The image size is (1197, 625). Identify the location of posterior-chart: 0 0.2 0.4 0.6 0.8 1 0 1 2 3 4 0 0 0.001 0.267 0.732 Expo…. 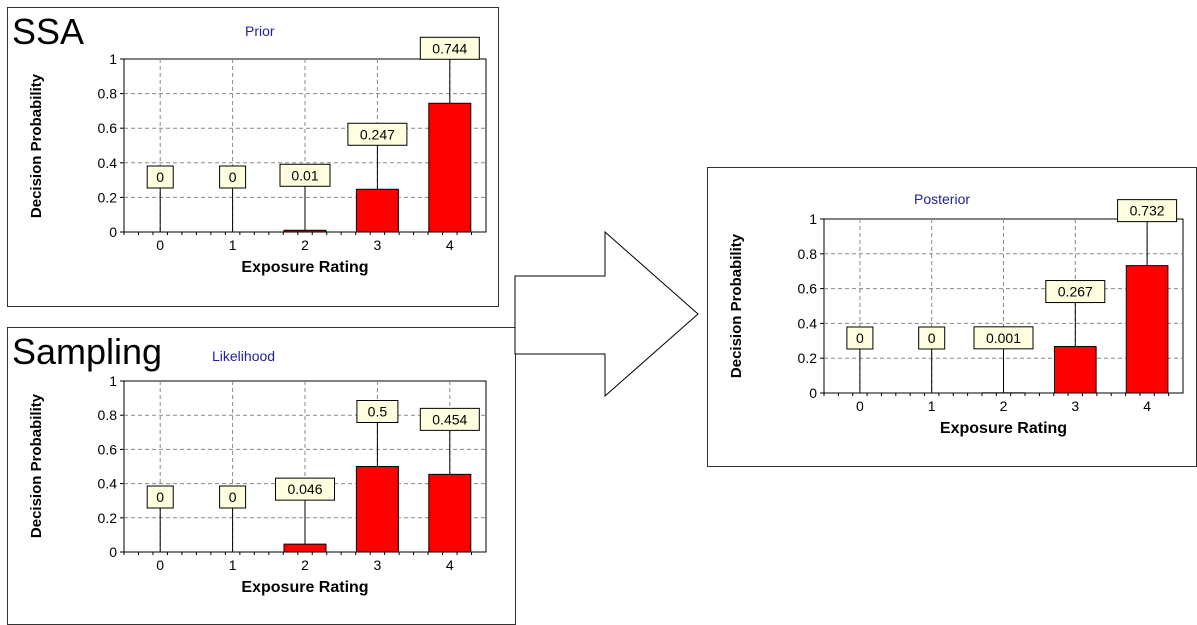
(956, 318).